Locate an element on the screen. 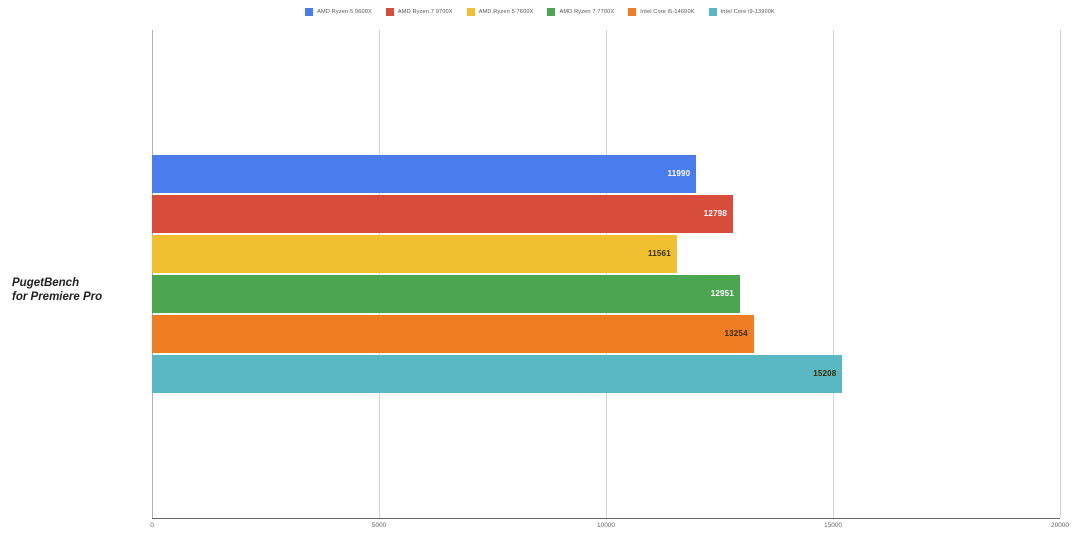 Image resolution: width=1080 pixels, height=540 pixels. bar-row: 12798 is located at coordinates (443, 214).